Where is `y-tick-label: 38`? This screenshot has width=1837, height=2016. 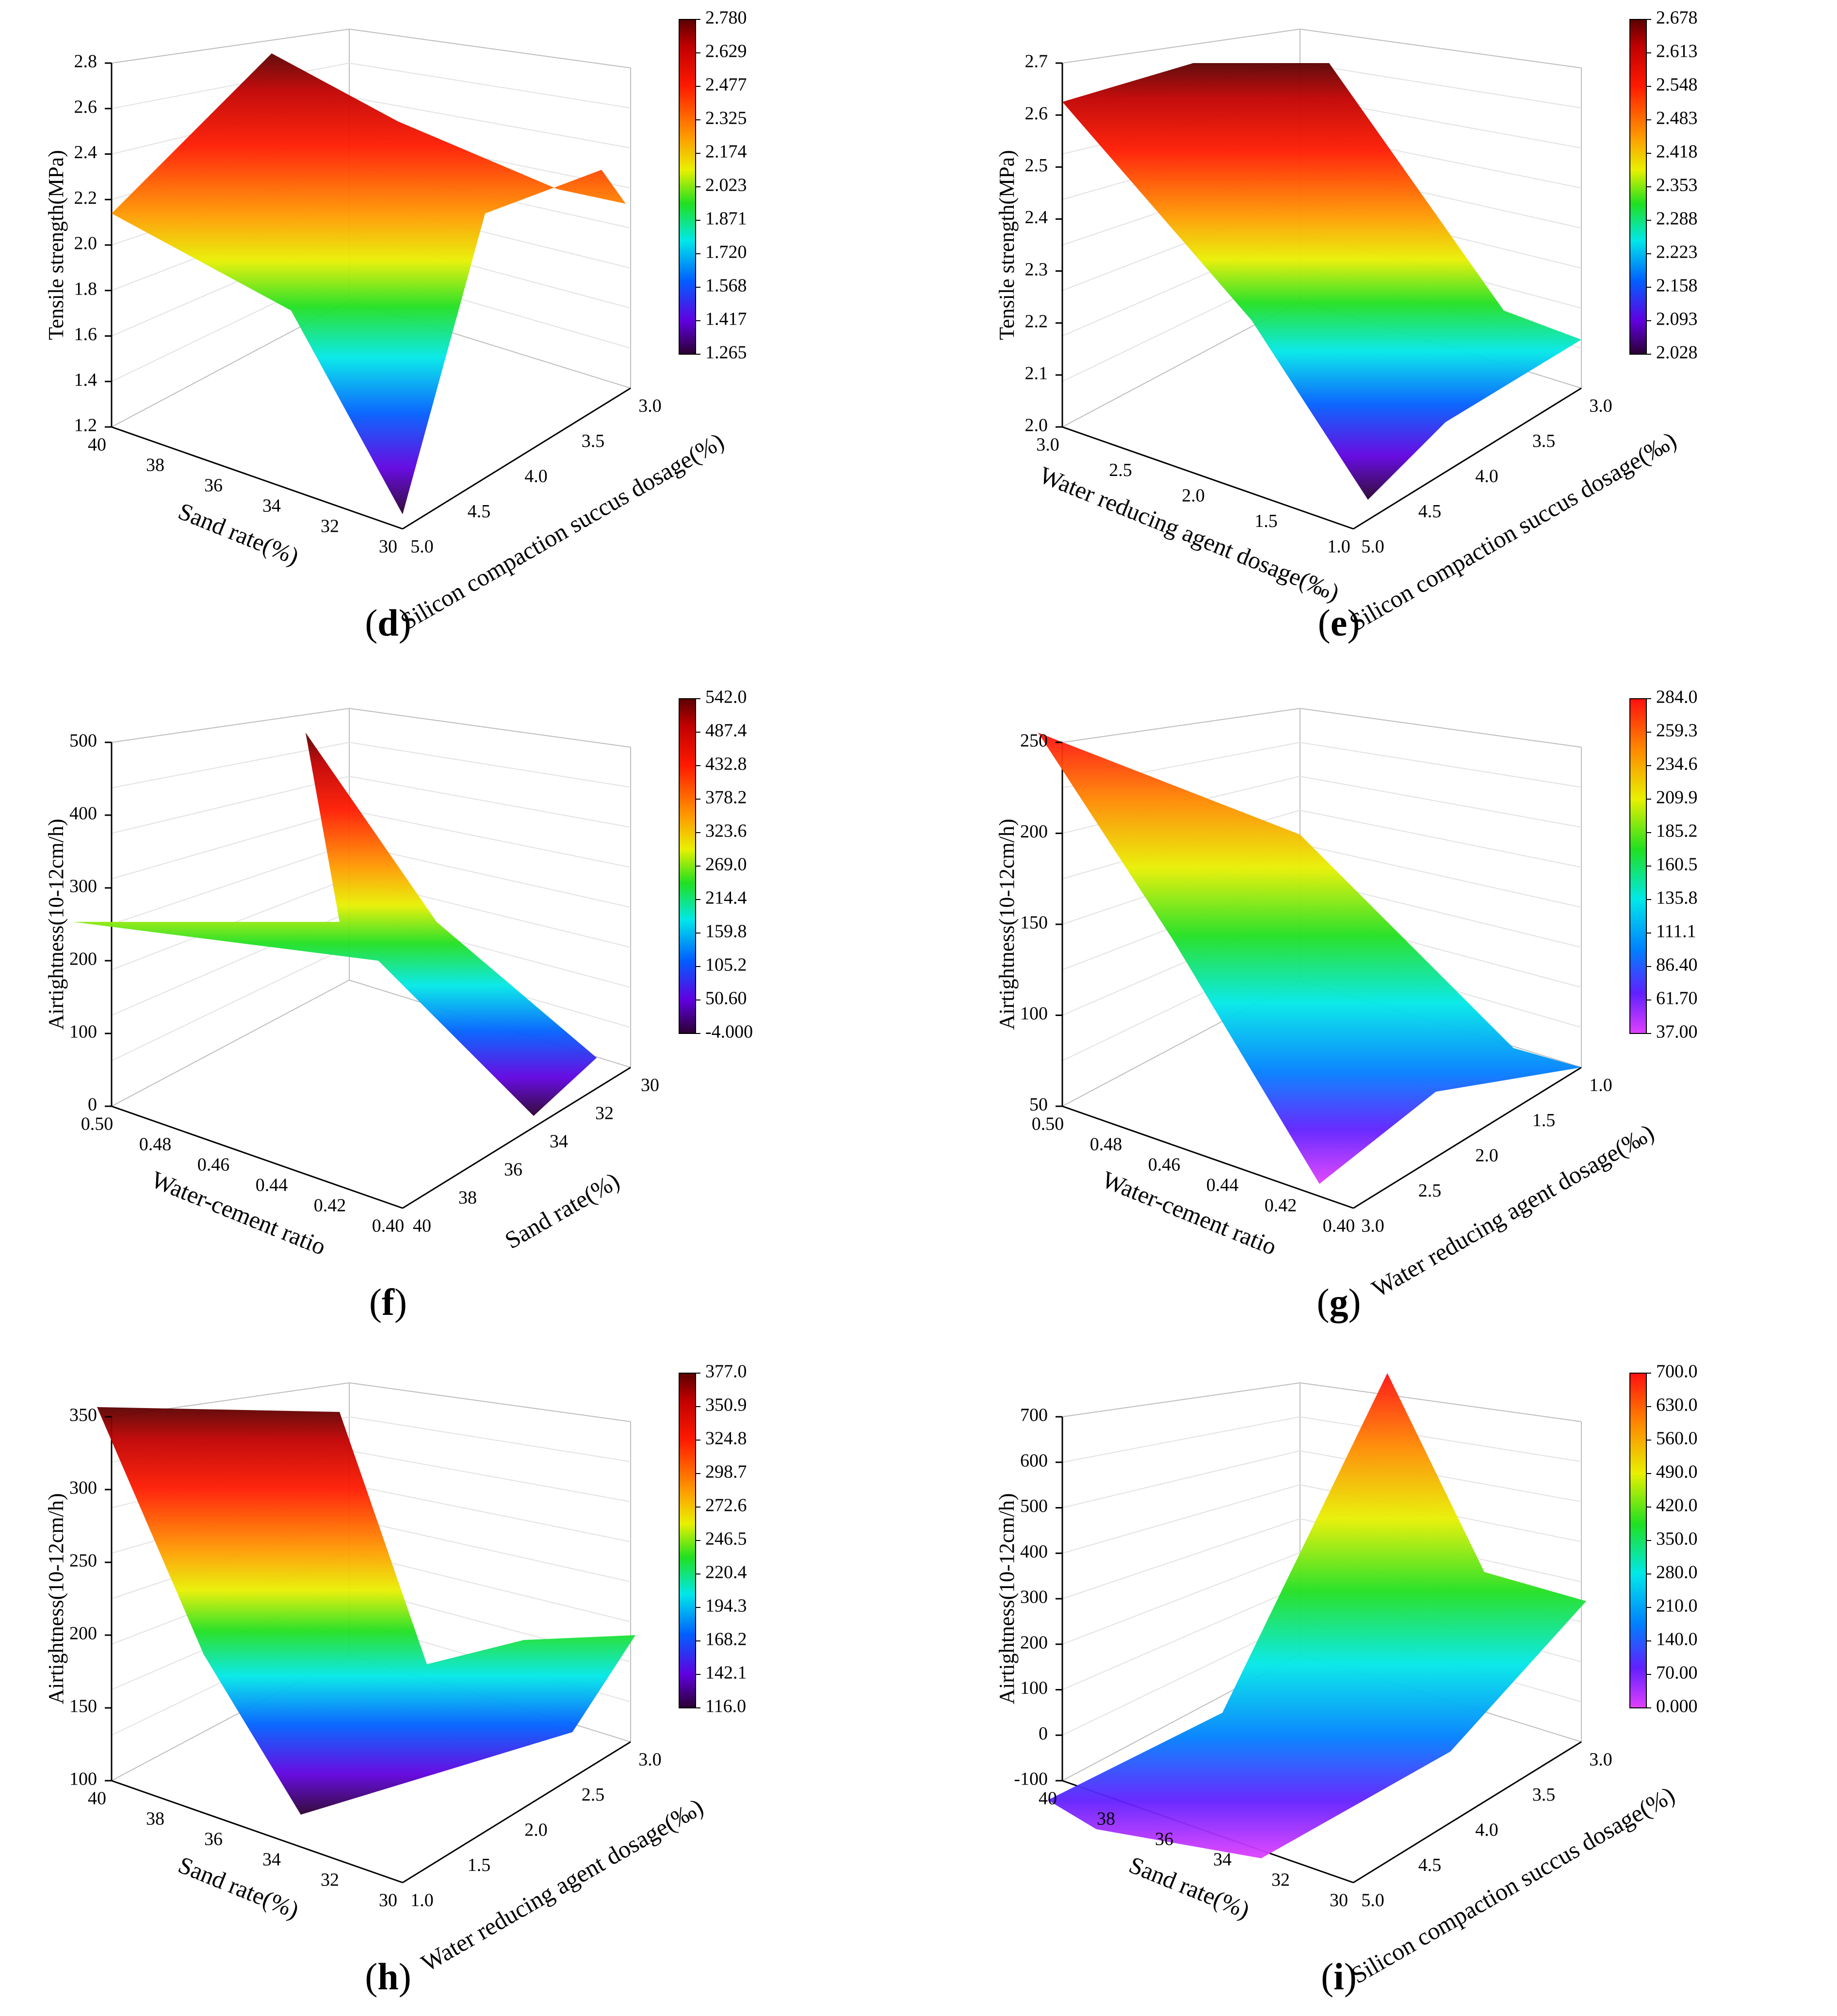 y-tick-label: 38 is located at coordinates (467, 1198).